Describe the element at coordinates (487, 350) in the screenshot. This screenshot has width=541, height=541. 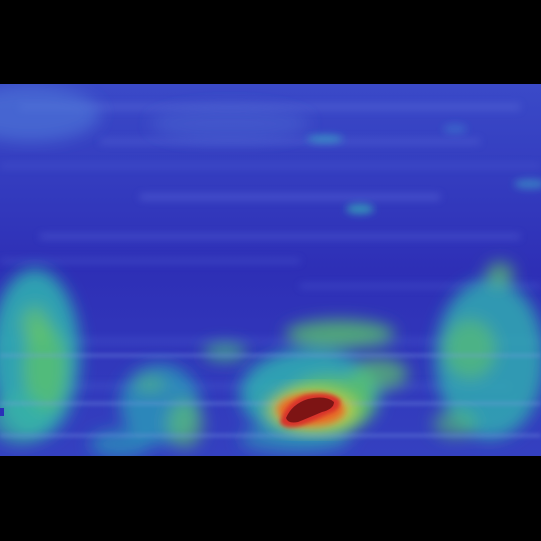
I see `right-activation-column` at that location.